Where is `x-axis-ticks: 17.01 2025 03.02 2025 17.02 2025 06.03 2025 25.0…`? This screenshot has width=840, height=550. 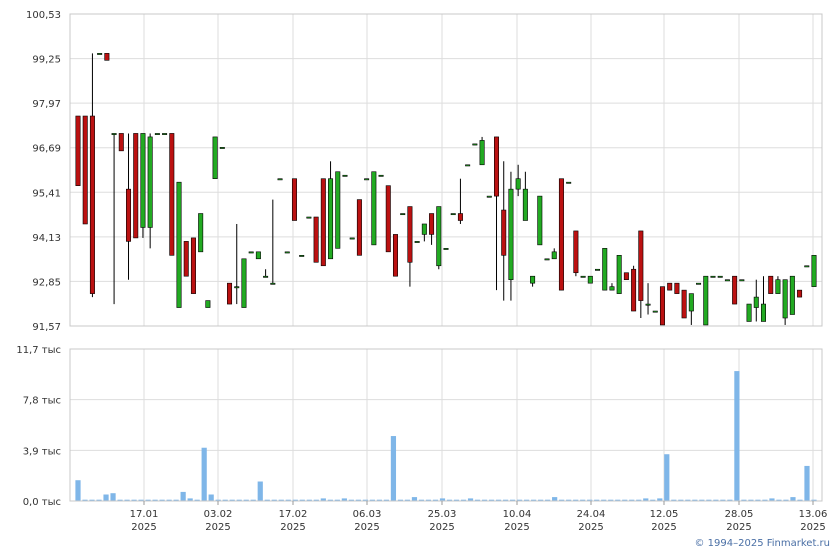 x-axis-ticks: 17.01 2025 03.02 2025 17.02 2025 06.03 2025 25.0… is located at coordinates (478, 517).